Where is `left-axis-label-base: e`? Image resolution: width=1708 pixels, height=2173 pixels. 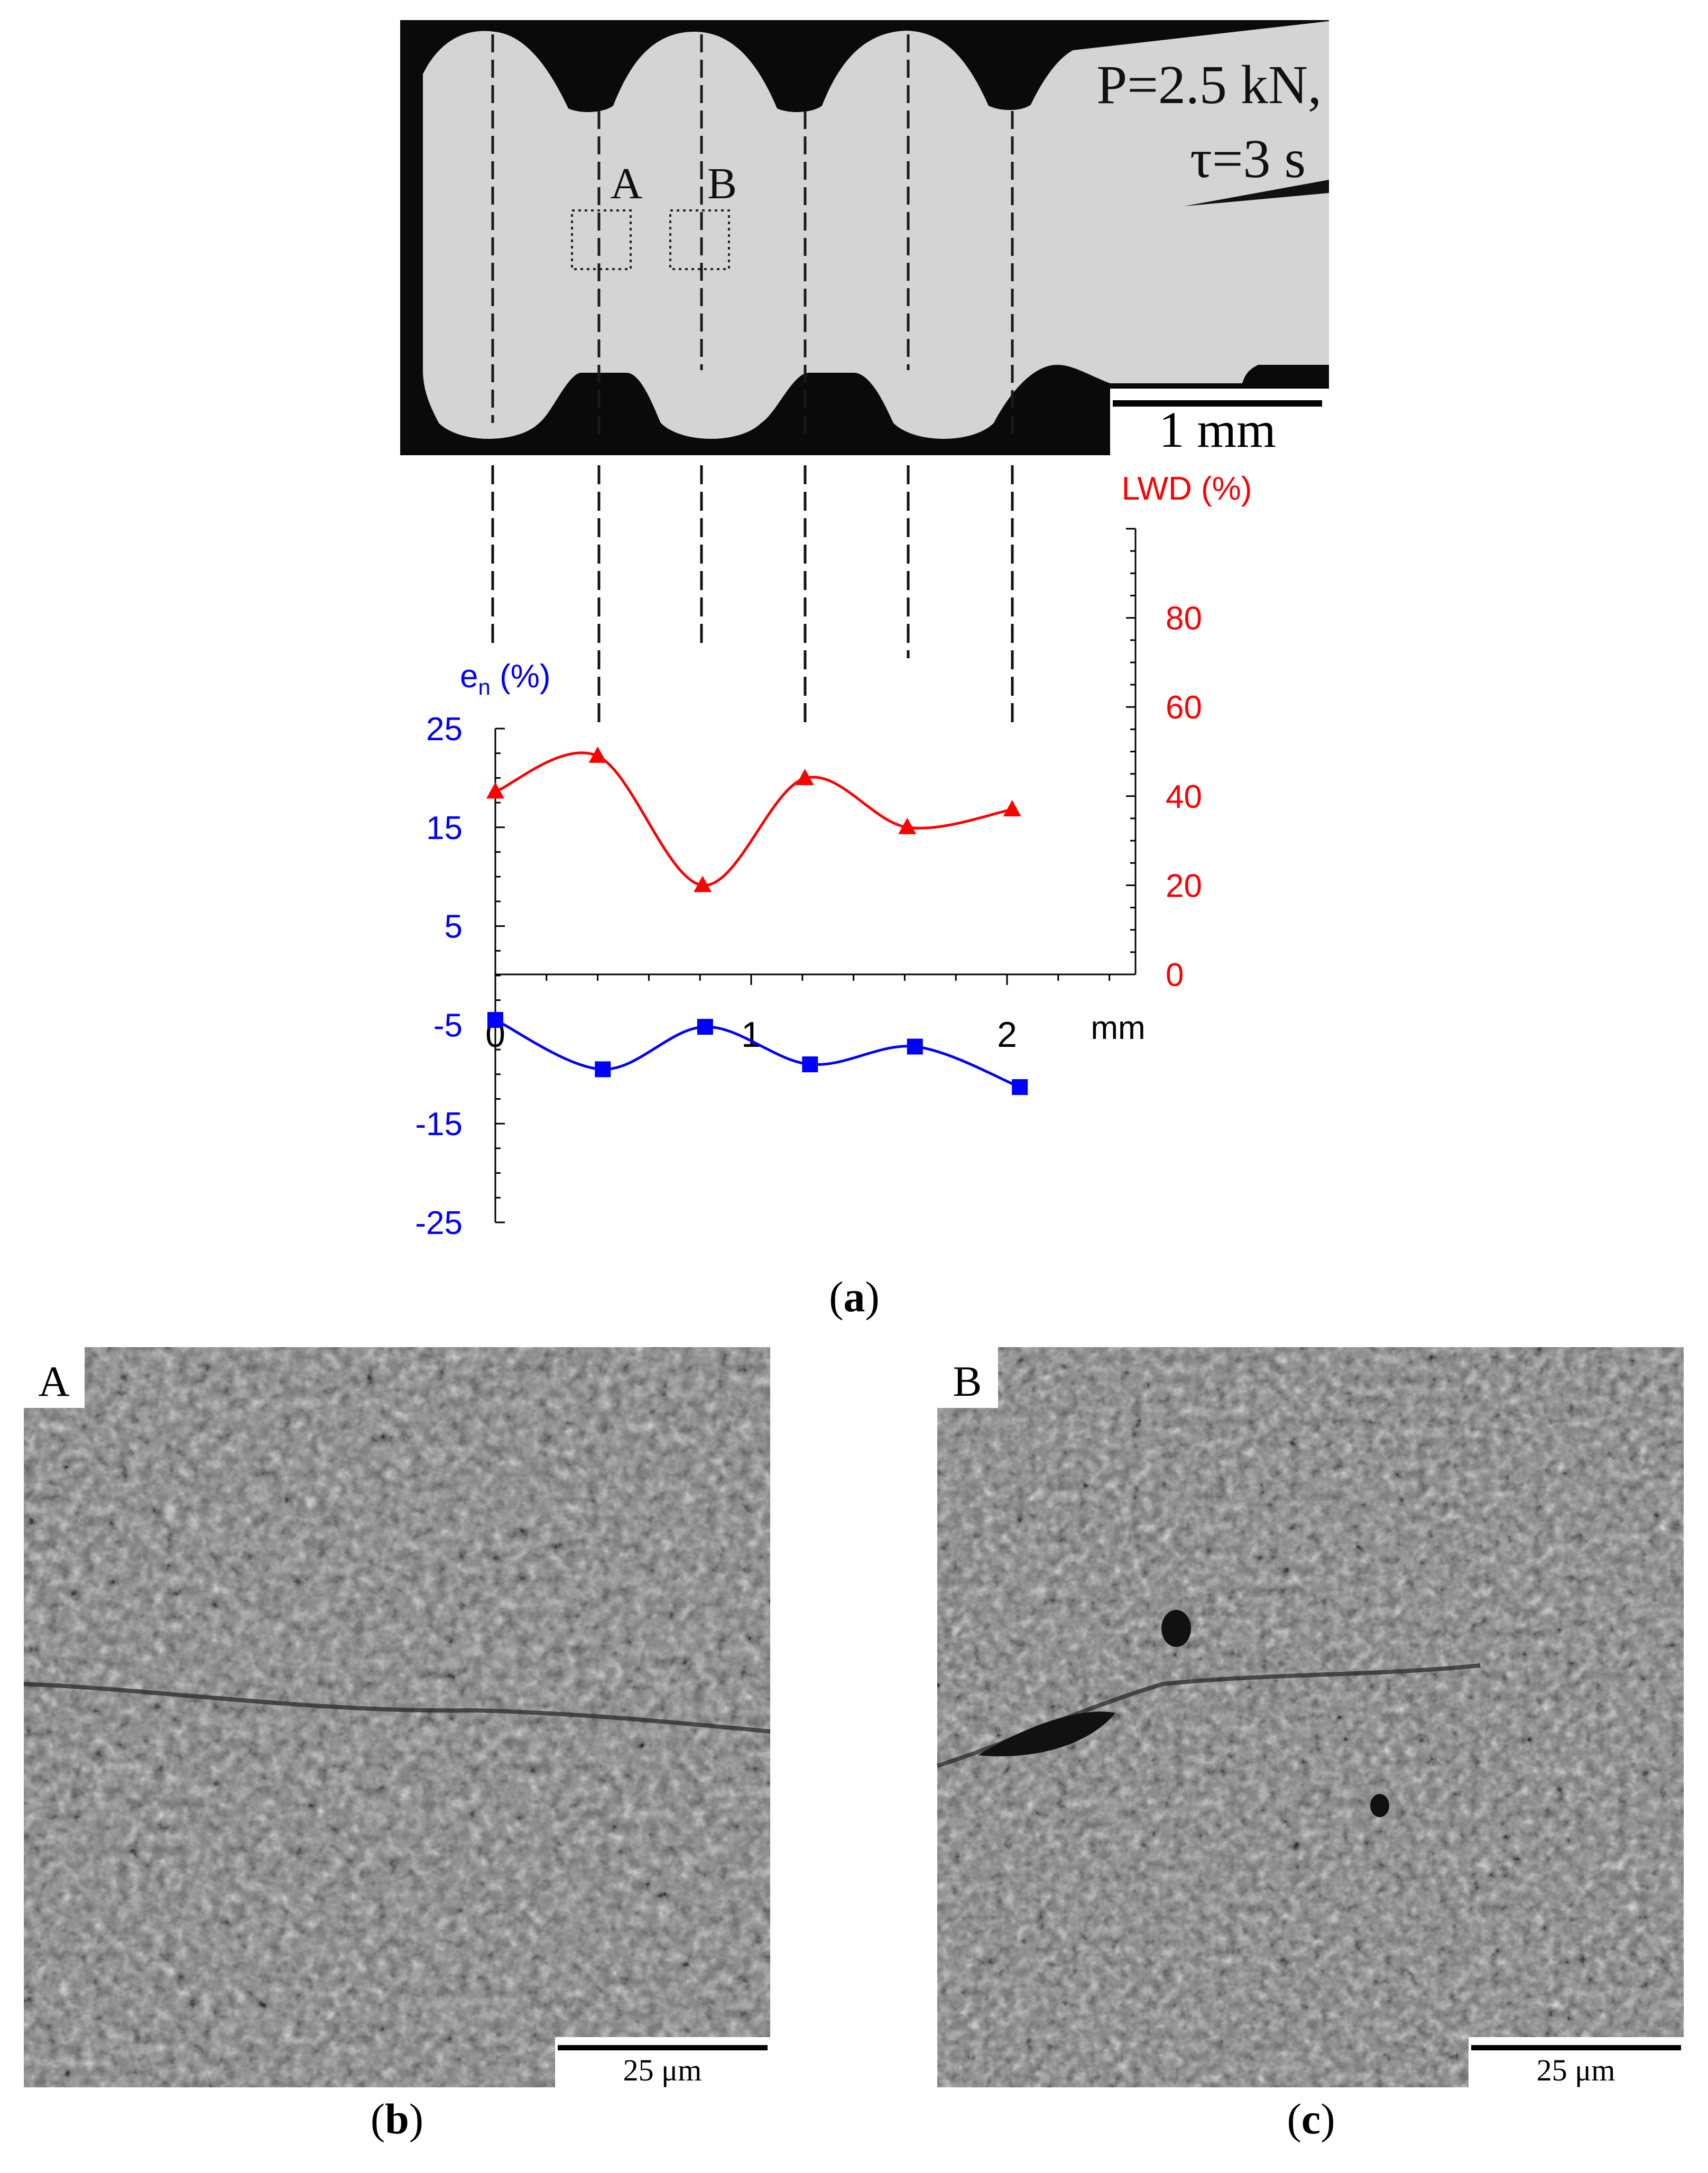
left-axis-label-base: e is located at coordinates (469, 676).